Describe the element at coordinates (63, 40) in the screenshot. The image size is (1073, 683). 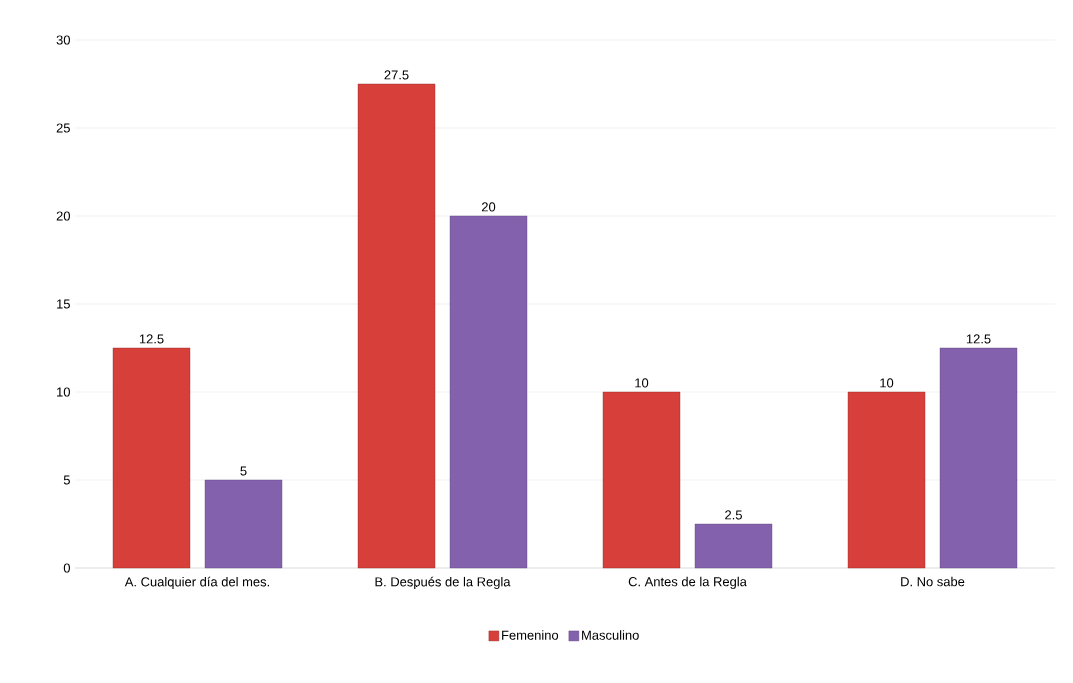
I see `y-tick-label: 30` at that location.